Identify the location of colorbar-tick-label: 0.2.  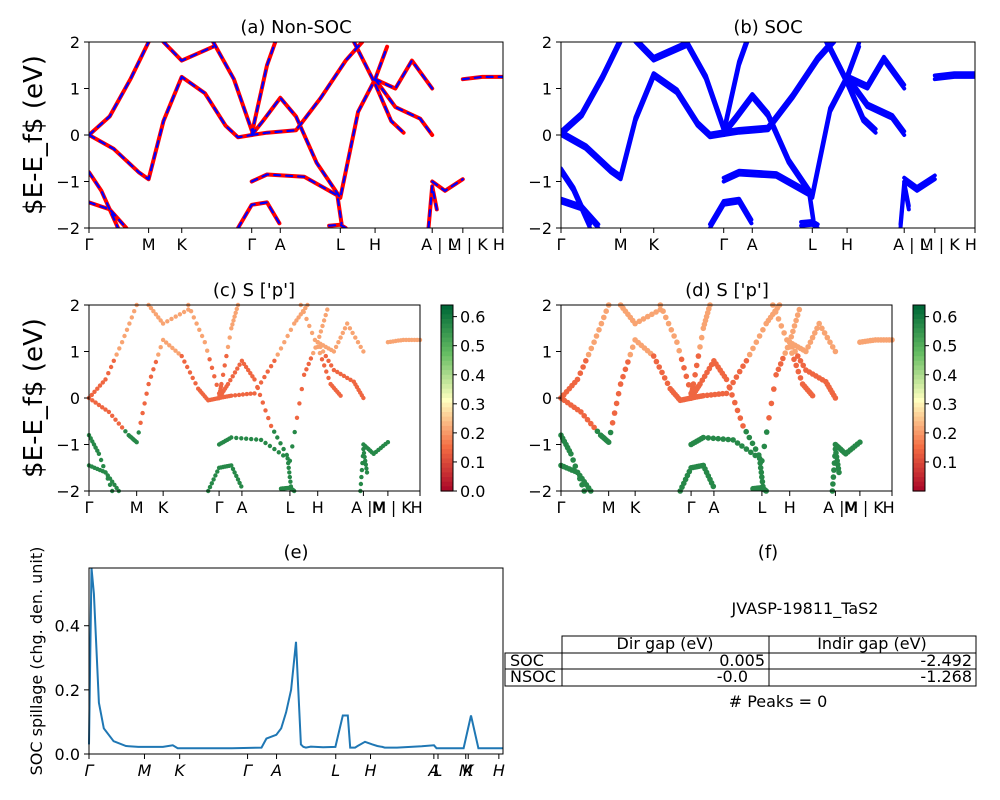
(472, 433).